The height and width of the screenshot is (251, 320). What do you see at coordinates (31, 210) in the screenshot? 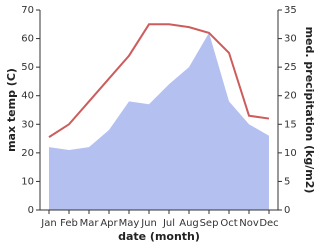
I see `y-tick-label: 0` at bounding box center [31, 210].